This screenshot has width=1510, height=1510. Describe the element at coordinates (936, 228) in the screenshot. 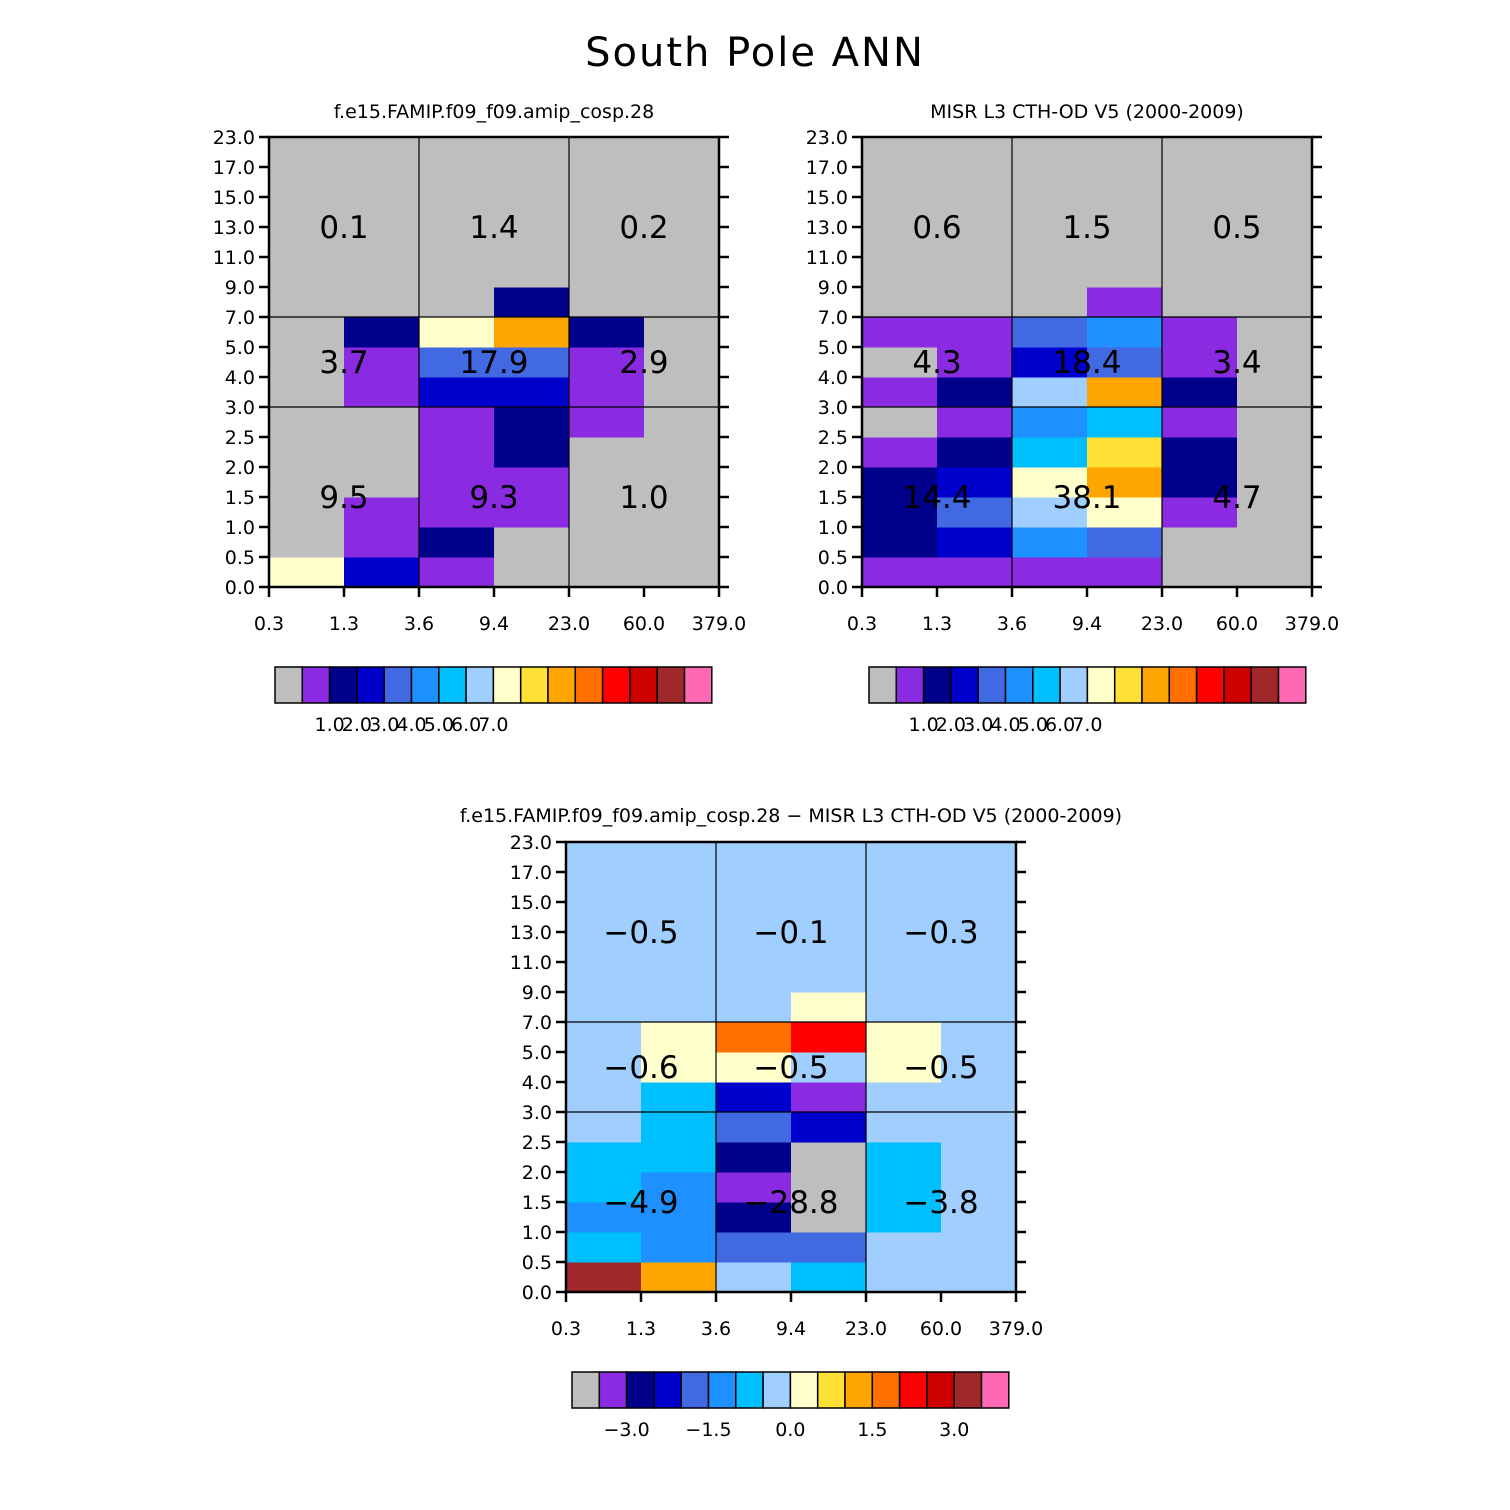

I see `block-sum-label: 0.6` at that location.